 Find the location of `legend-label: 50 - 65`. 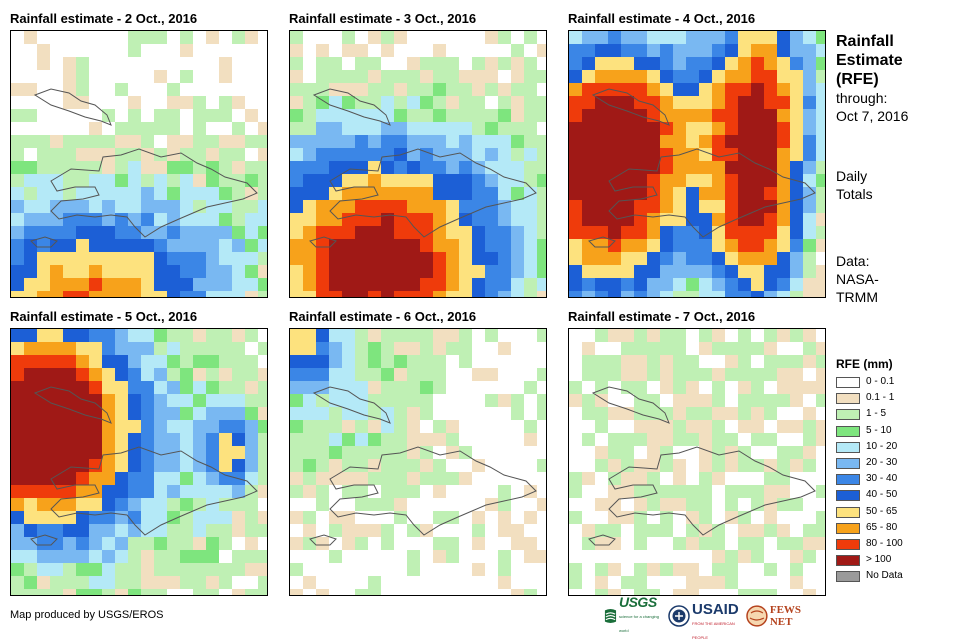

legend-label: 50 - 65 is located at coordinates (882, 511).